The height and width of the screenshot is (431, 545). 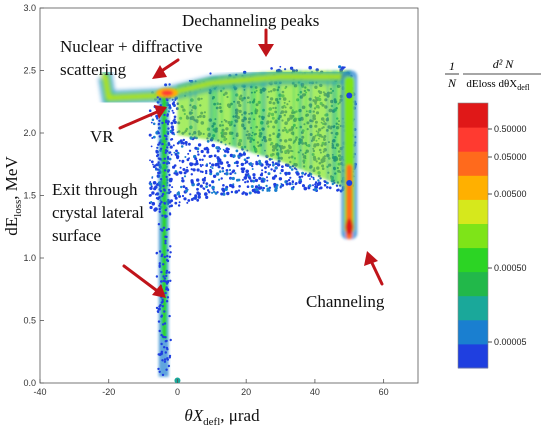 What do you see at coordinates (510, 342) in the screenshot?
I see `colorbar-tick-label: 0.00005` at bounding box center [510, 342].